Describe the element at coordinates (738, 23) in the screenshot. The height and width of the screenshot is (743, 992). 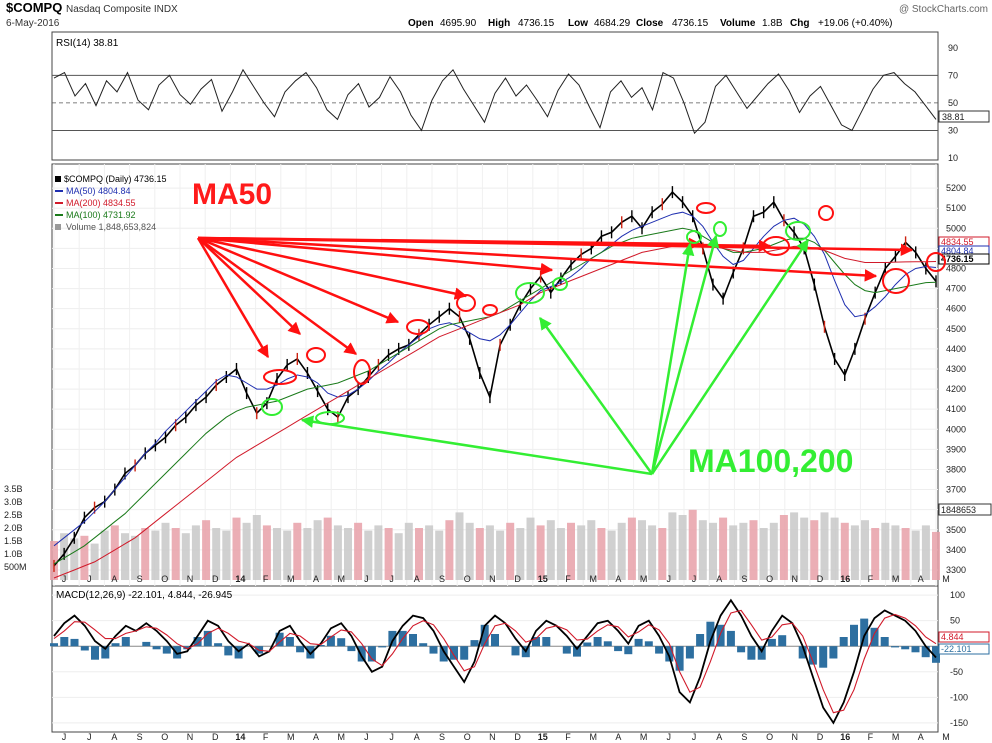
I see `volume-label: Volume` at that location.